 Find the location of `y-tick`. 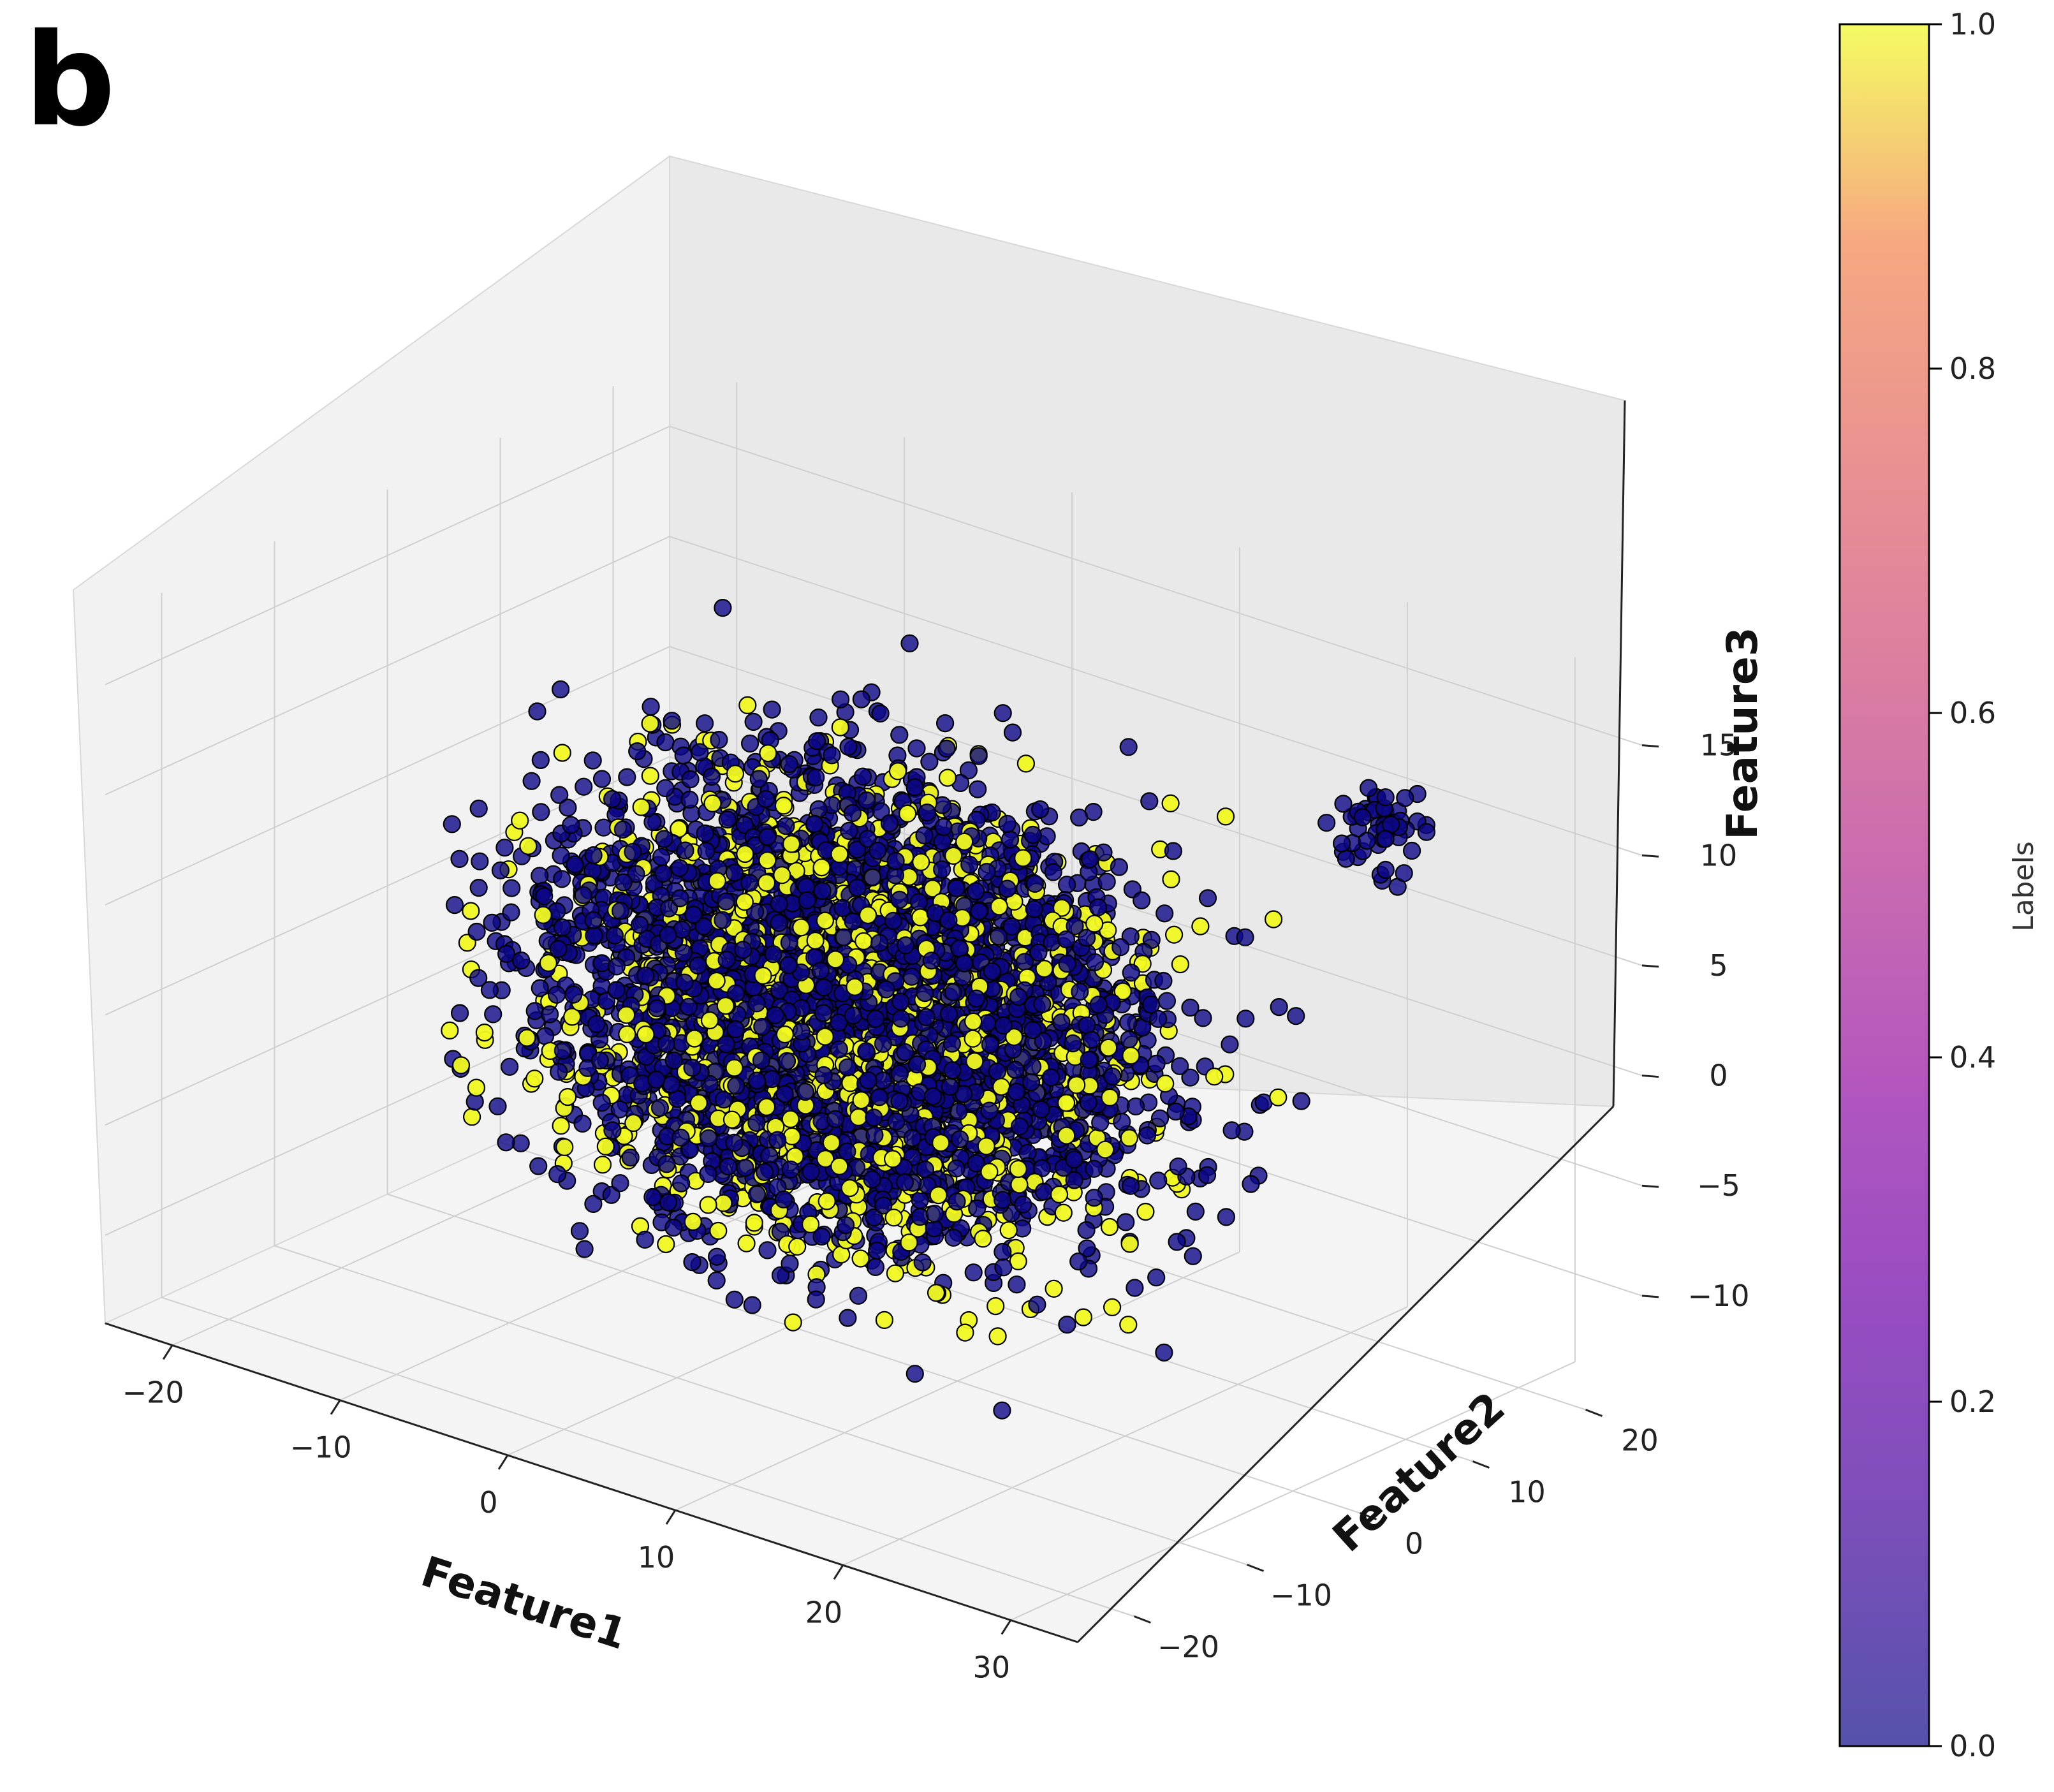

y-tick is located at coordinates (1482, 1465).